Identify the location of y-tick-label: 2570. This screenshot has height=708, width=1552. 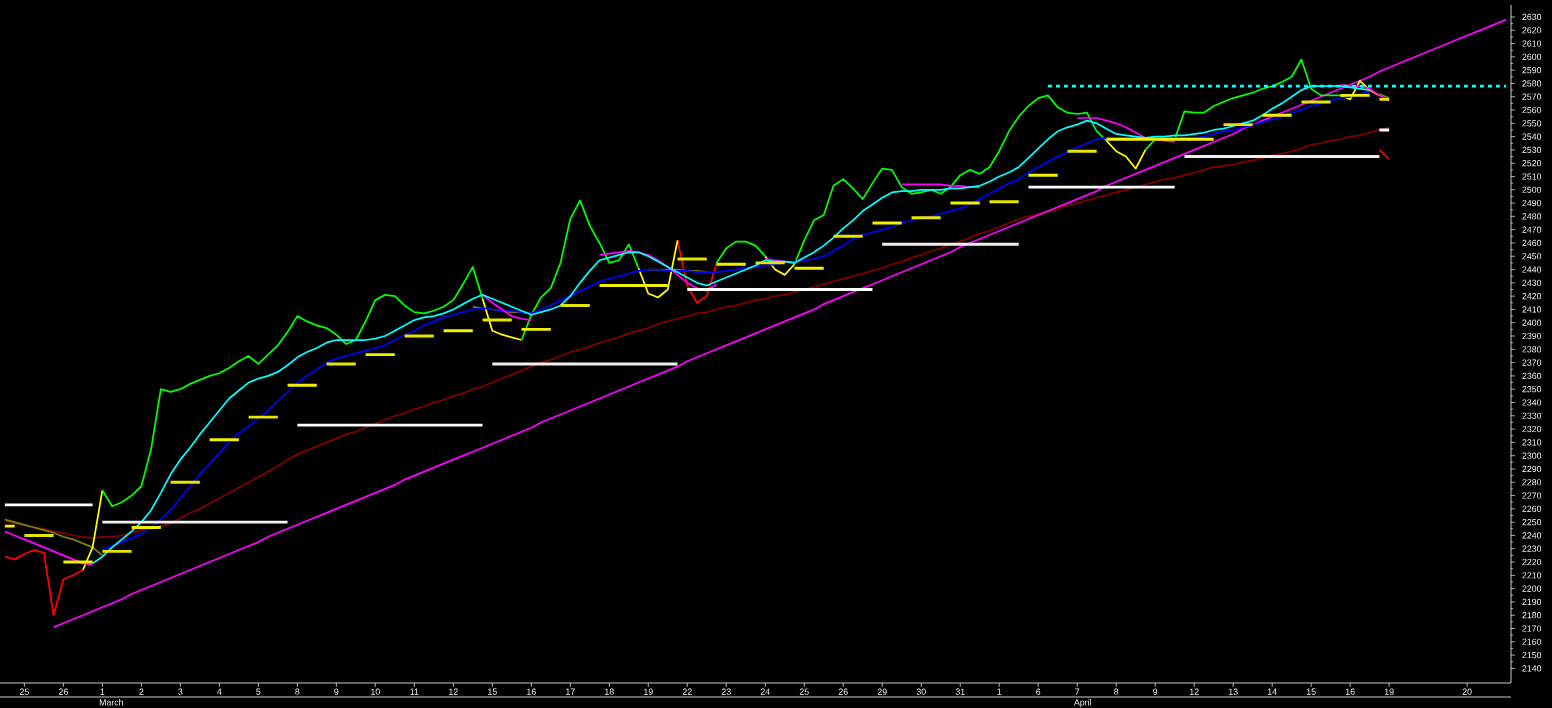
(1532, 96).